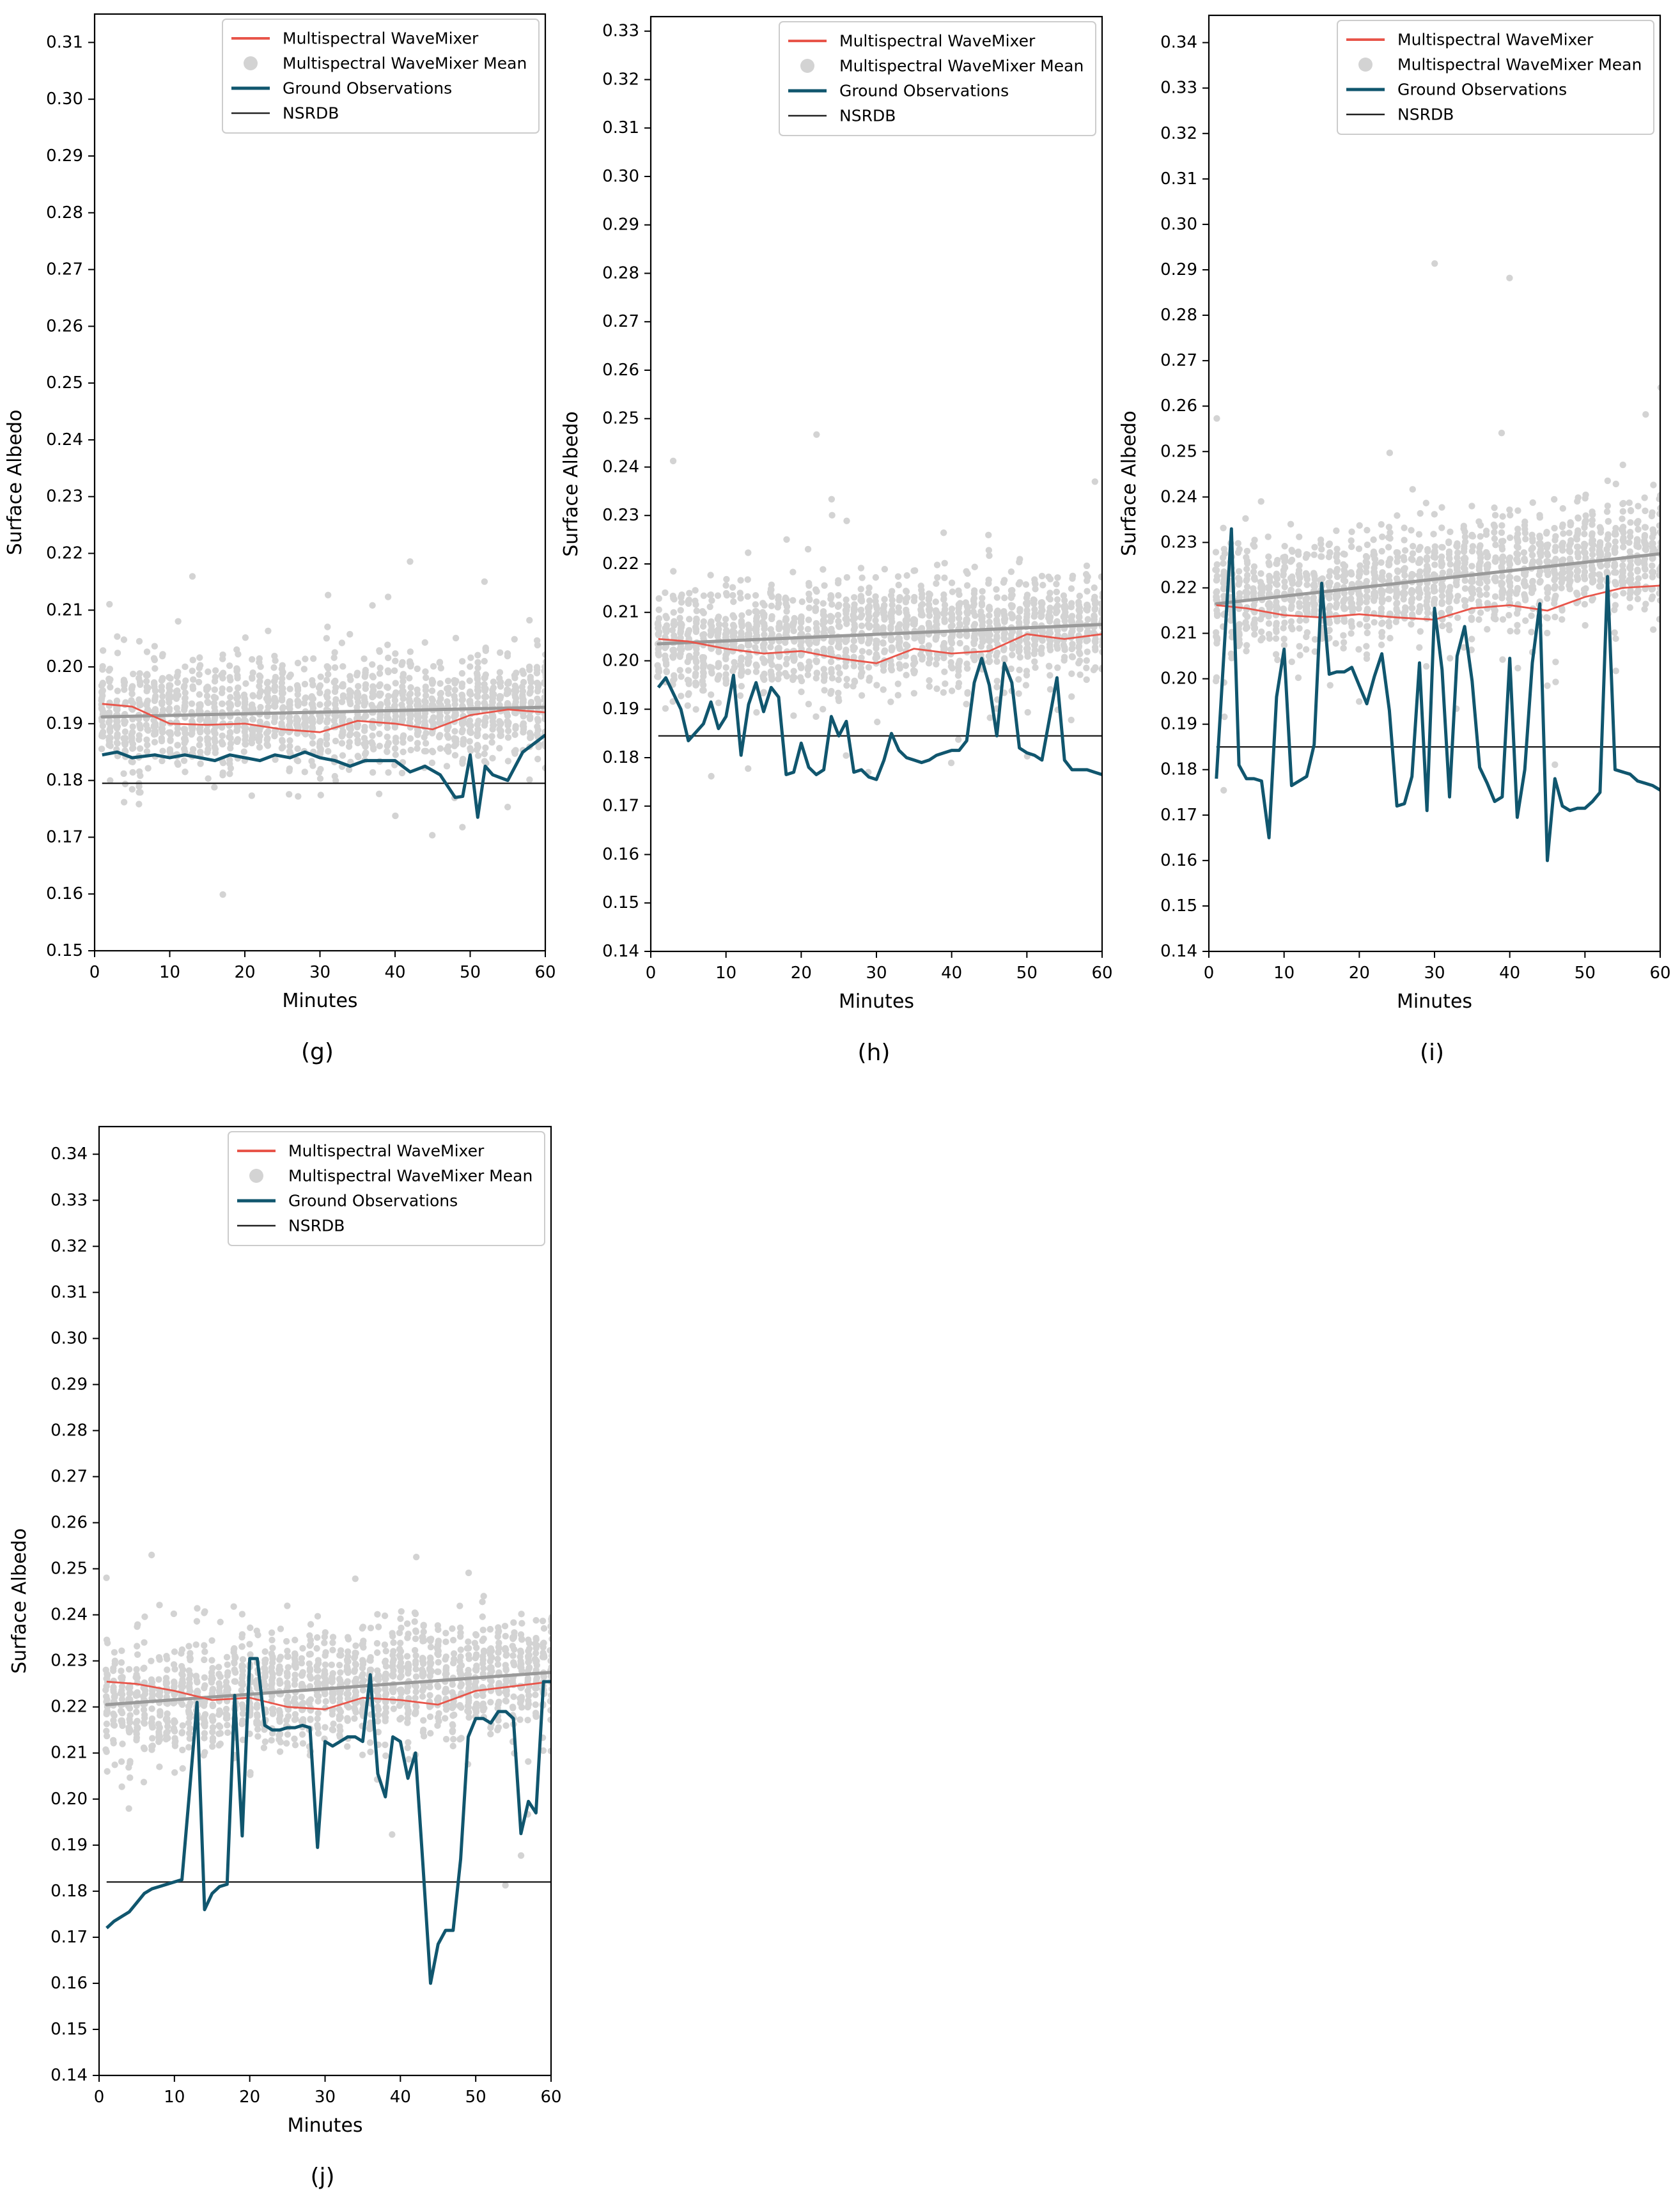 Image resolution: width=1680 pixels, height=2195 pixels. What do you see at coordinates (620, 709) in the screenshot?
I see `y-tick-label: 0.19` at bounding box center [620, 709].